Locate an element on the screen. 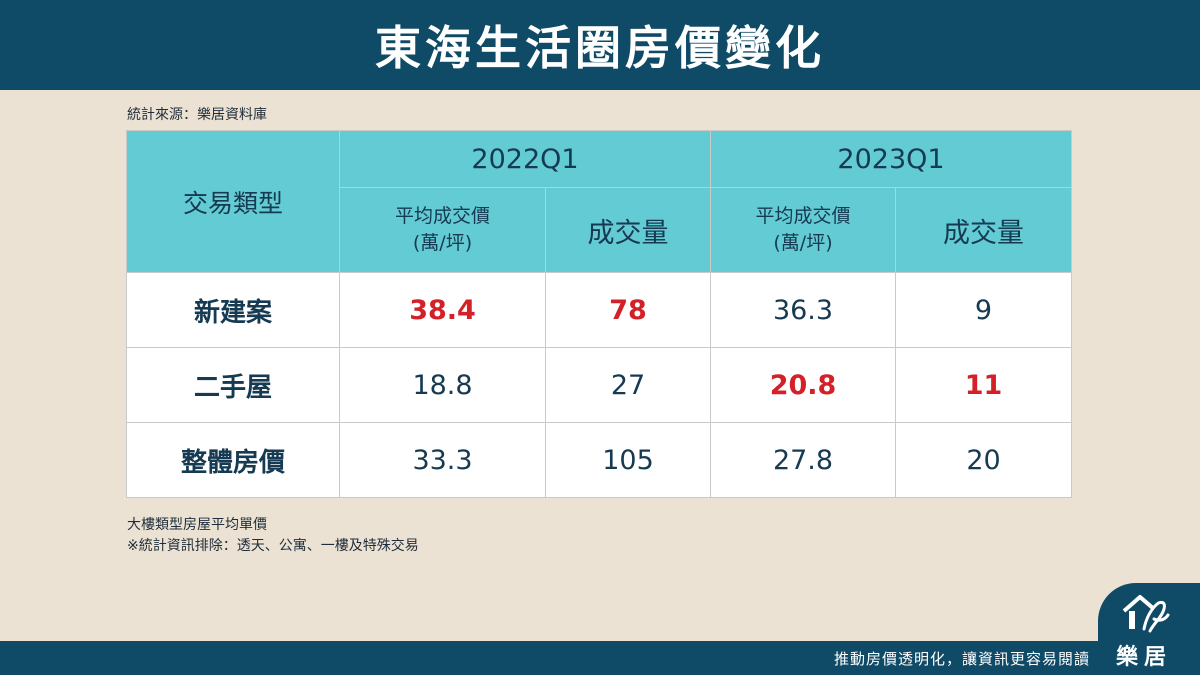 The image size is (1200, 675). footnote-exclusions: ※統計資訊排除：透天、公寓、一樓及特殊交易 is located at coordinates (273, 546).